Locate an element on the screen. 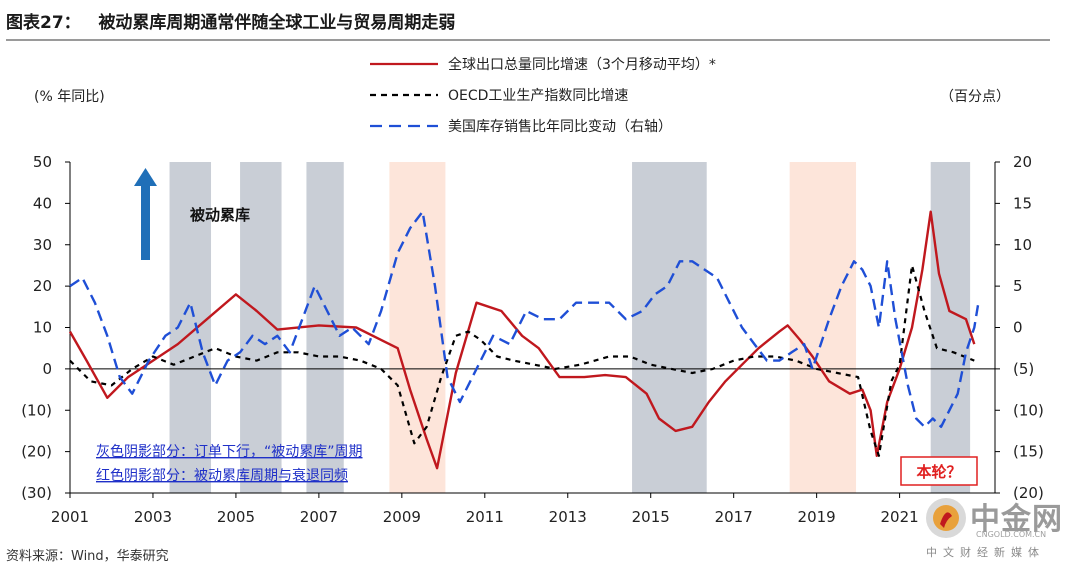  left-tick-label: 50 is located at coordinates (42, 162).